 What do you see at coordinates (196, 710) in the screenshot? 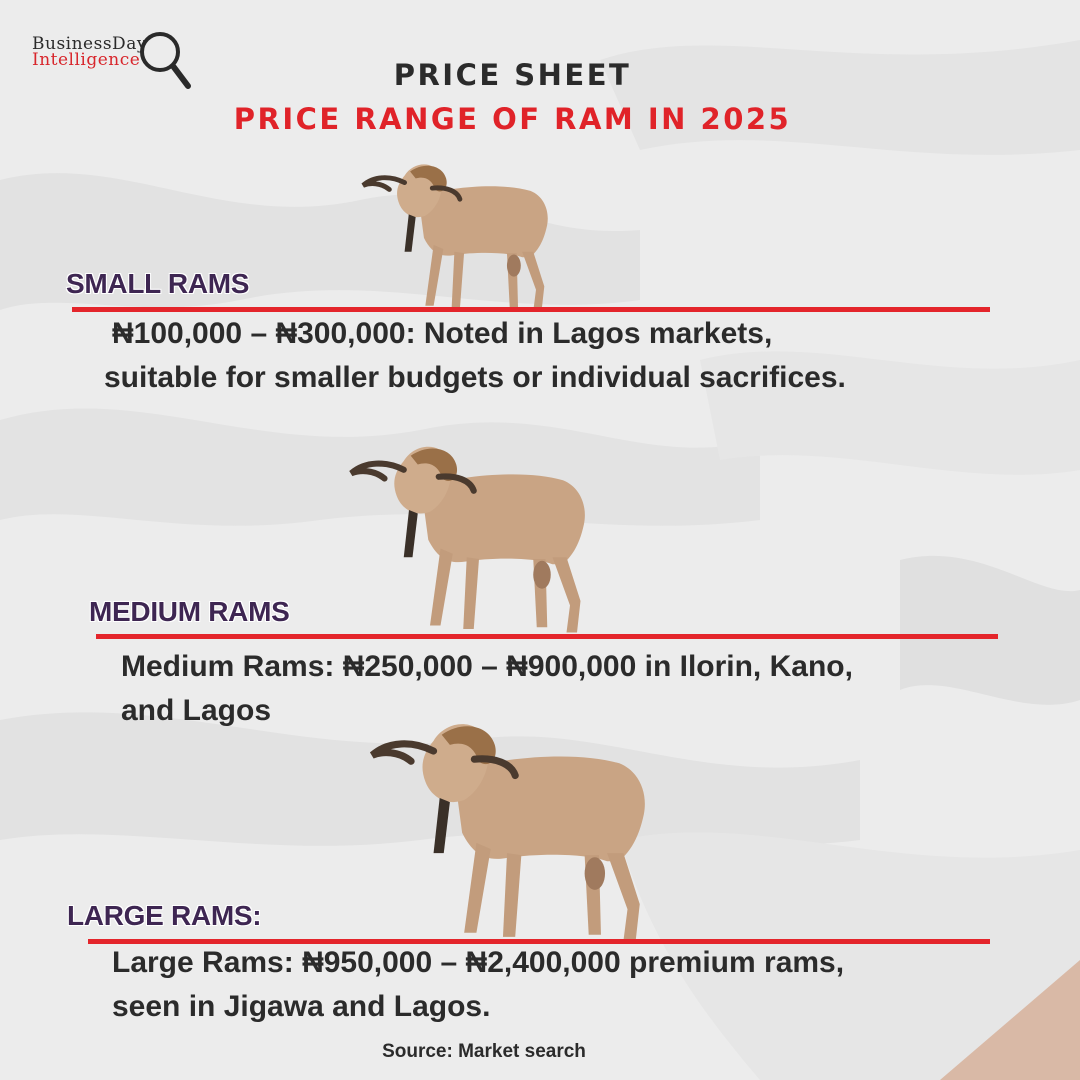
I see `medium-rams-price-line-2: and Lagos` at bounding box center [196, 710].